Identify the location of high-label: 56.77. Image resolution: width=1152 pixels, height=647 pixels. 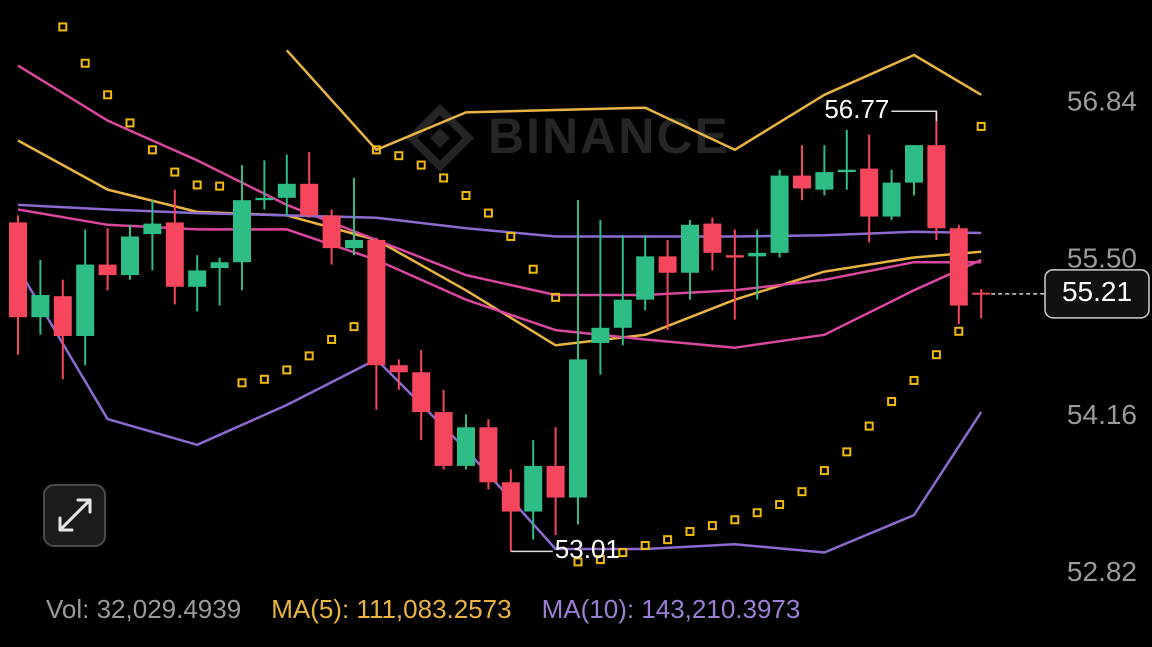
(856, 109).